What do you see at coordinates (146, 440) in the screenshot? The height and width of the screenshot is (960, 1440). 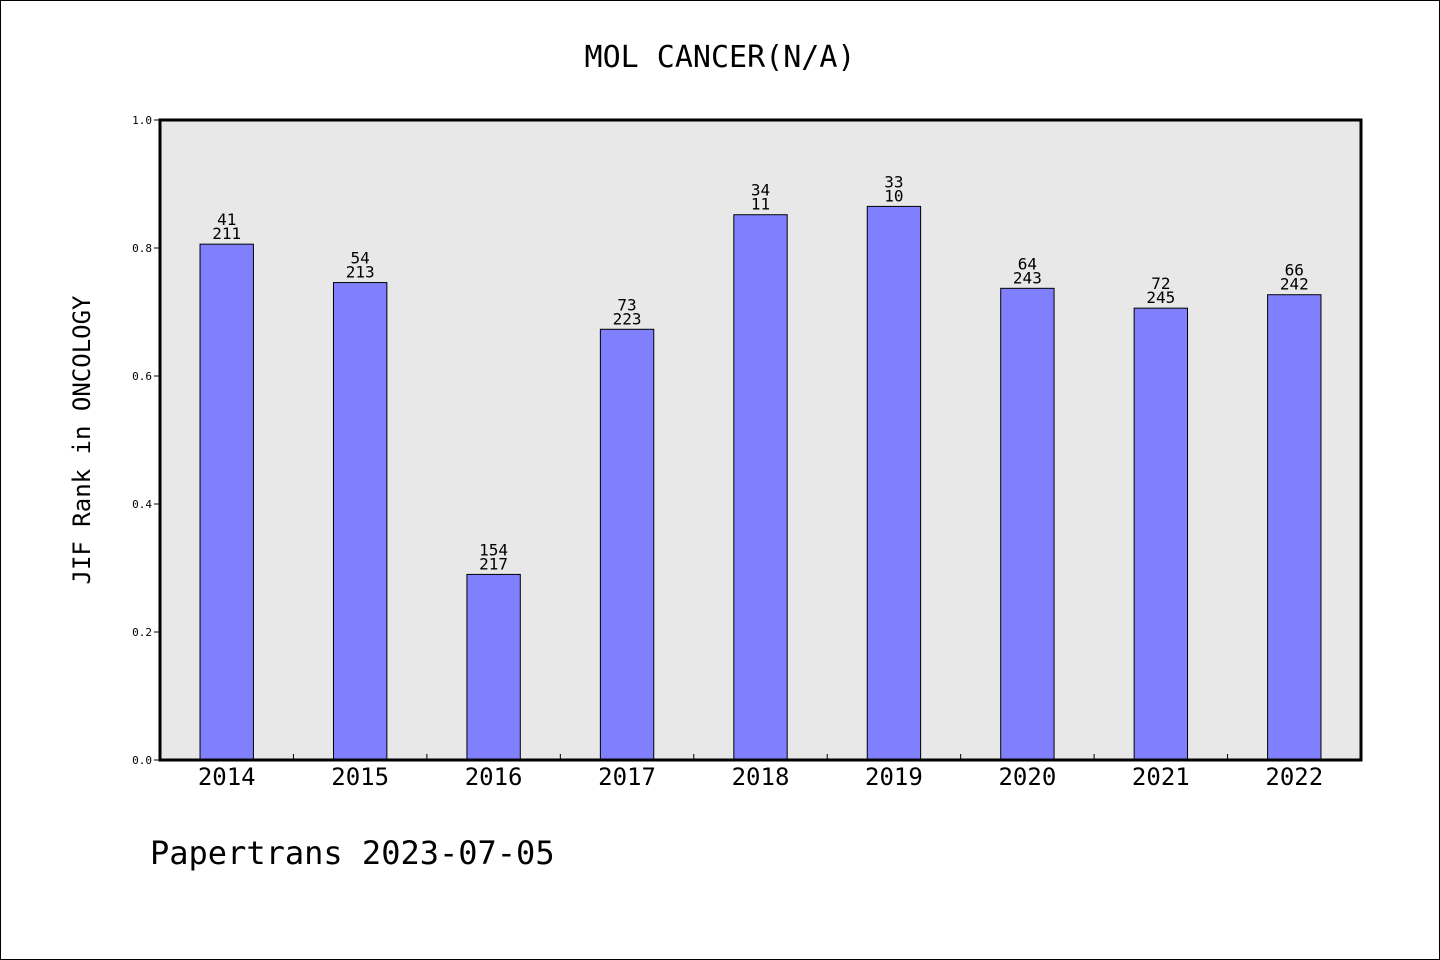 I see `y-axis: 0.0 0.2 0.4 0.6 0.8 1.0` at bounding box center [146, 440].